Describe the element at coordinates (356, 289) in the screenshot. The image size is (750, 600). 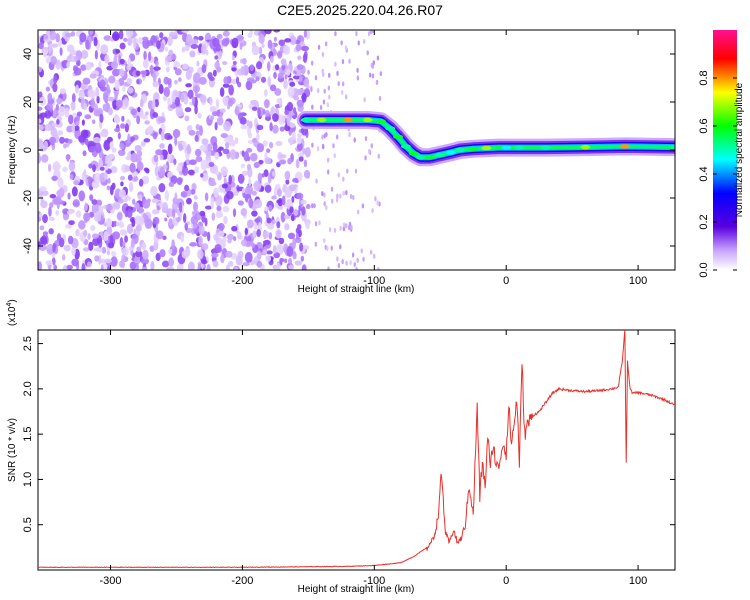
I see `top-x-axis-label: Height of straight line (km)` at that location.